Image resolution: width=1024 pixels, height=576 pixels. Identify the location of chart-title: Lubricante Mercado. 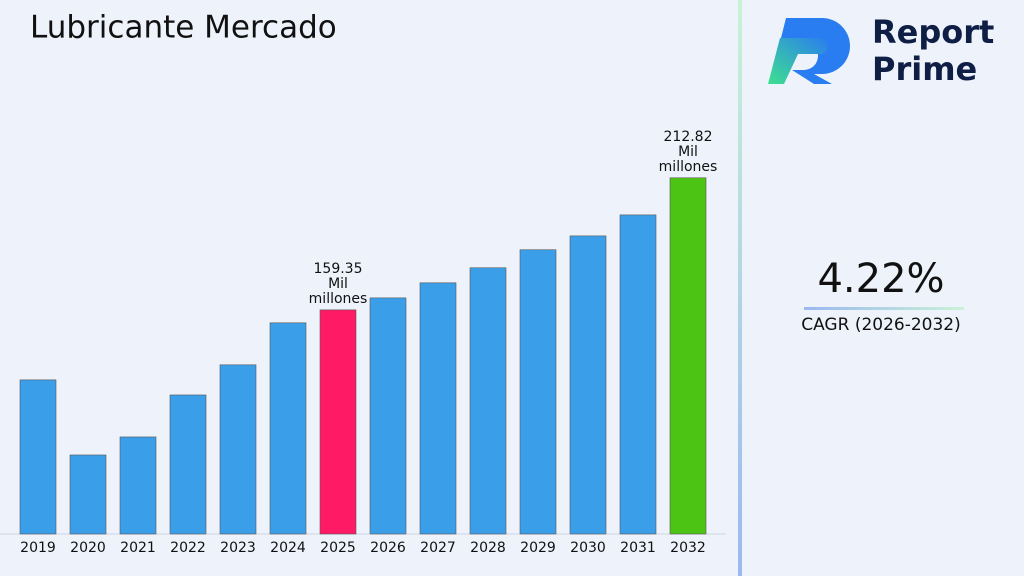
(183, 28).